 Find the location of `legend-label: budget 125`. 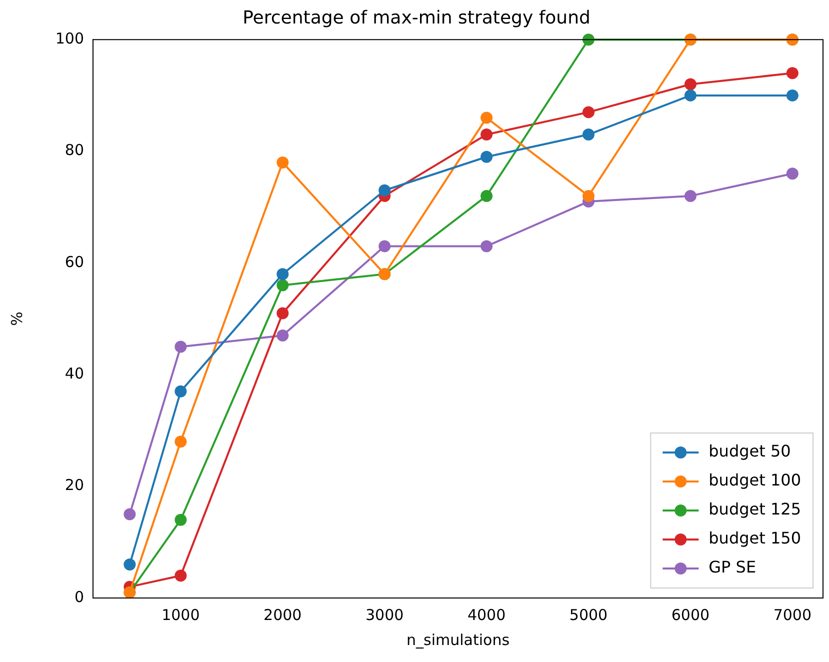

legend-label: budget 125 is located at coordinates (755, 509).